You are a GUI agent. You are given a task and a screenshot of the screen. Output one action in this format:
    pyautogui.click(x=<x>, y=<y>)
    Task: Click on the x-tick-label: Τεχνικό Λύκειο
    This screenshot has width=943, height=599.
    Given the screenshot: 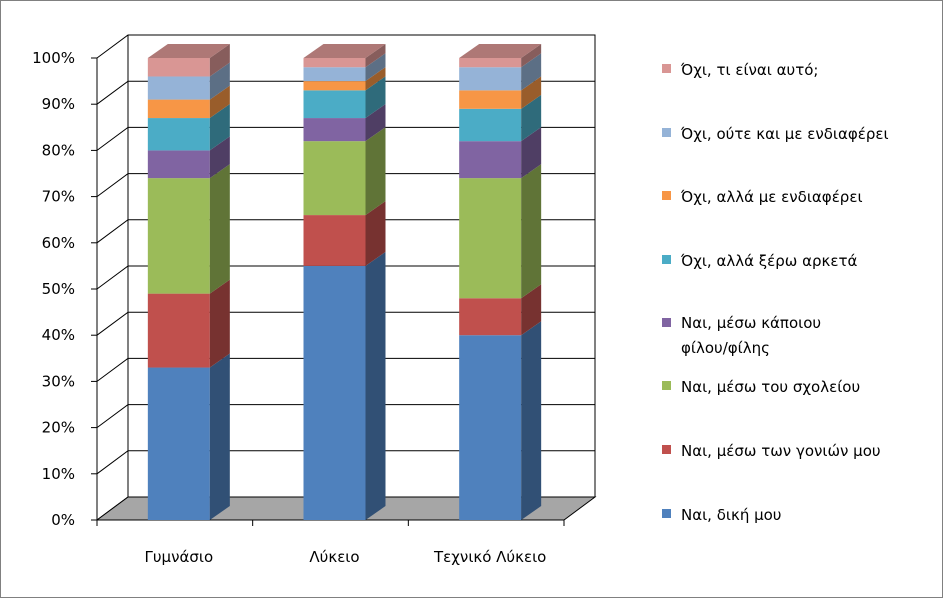 What is the action you would take?
    pyautogui.click(x=489, y=557)
    